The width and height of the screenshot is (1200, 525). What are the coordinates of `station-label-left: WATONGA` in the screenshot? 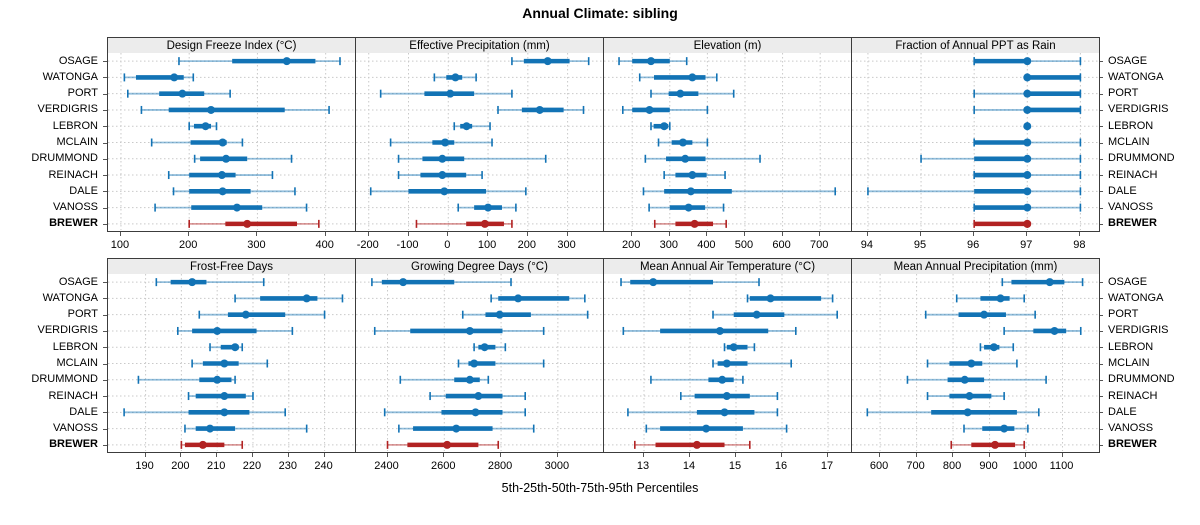 It's located at (70, 76).